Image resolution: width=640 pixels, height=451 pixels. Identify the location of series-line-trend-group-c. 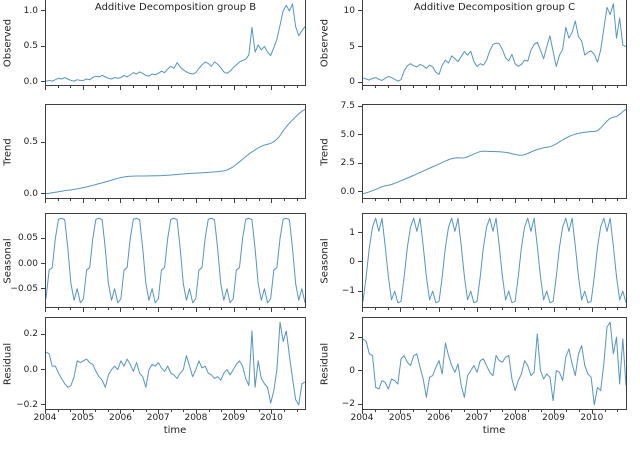
(494, 151).